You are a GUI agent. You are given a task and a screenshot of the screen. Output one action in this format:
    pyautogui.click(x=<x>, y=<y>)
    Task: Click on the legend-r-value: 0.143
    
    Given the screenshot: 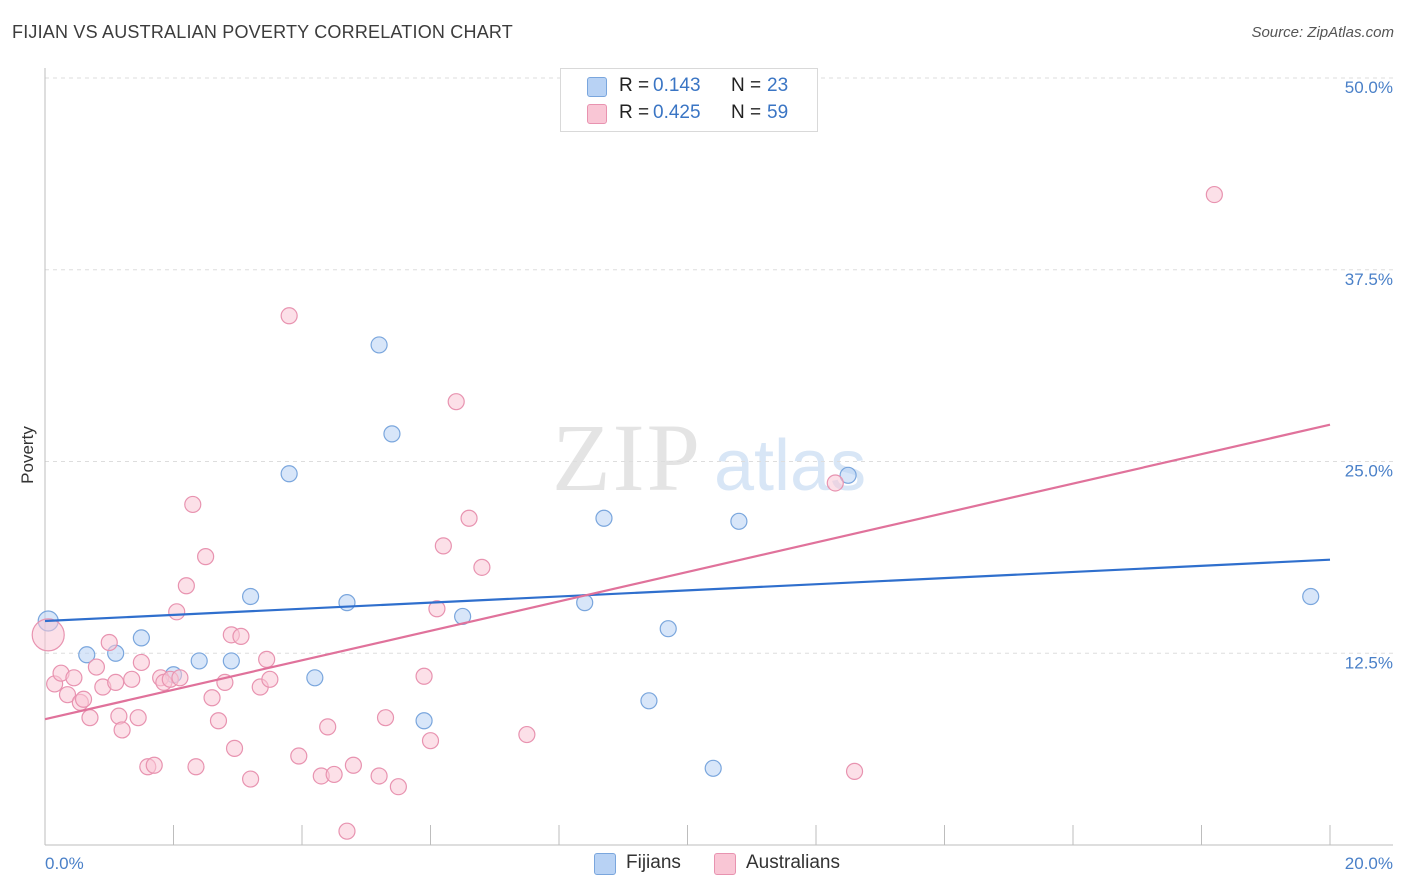 What is the action you would take?
    pyautogui.click(x=677, y=85)
    